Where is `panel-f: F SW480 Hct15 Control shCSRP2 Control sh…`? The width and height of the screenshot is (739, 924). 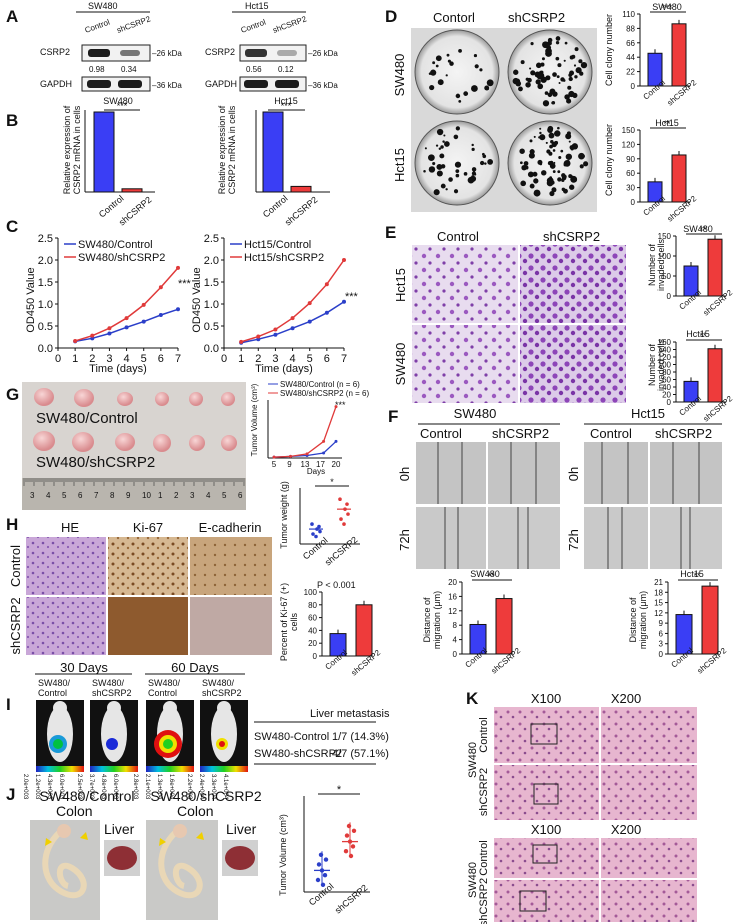
panel-f: F SW480 Hct15 Control shCSRP2 Control sh… is located at coordinates (558, 541).